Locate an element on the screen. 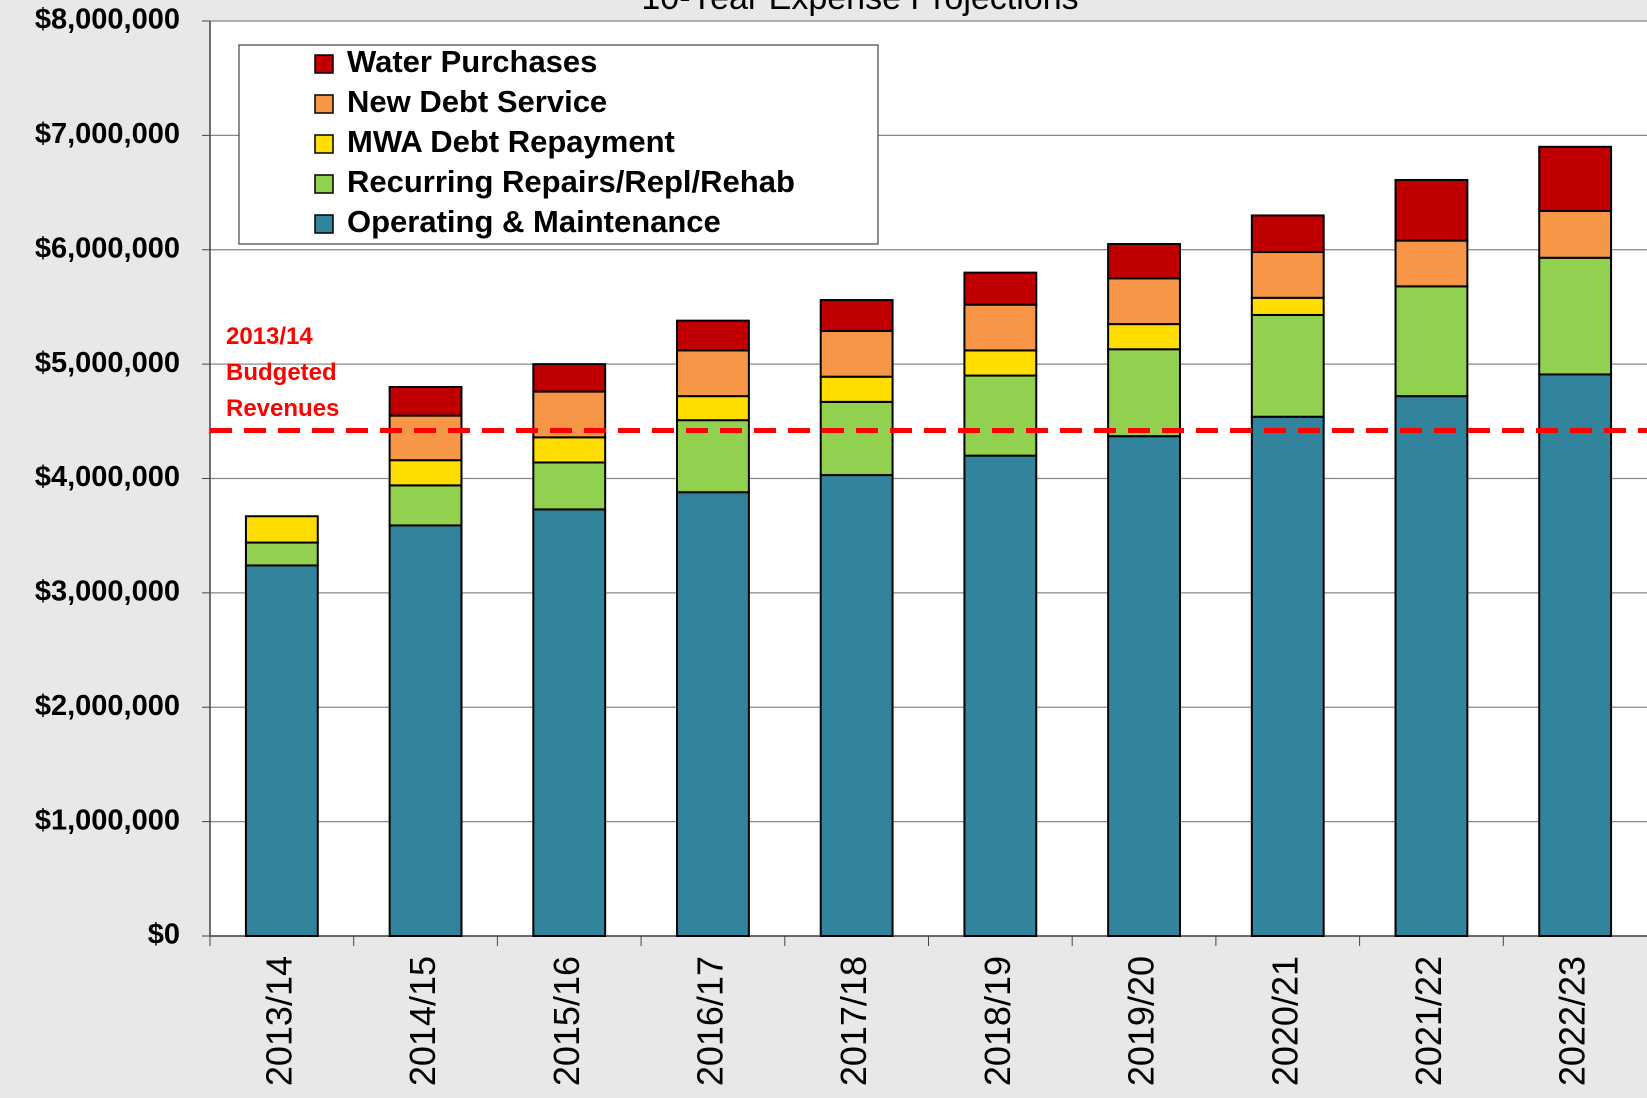 Image resolution: width=1647 pixels, height=1098 pixels. reference-label: Revenues is located at coordinates (282, 408).